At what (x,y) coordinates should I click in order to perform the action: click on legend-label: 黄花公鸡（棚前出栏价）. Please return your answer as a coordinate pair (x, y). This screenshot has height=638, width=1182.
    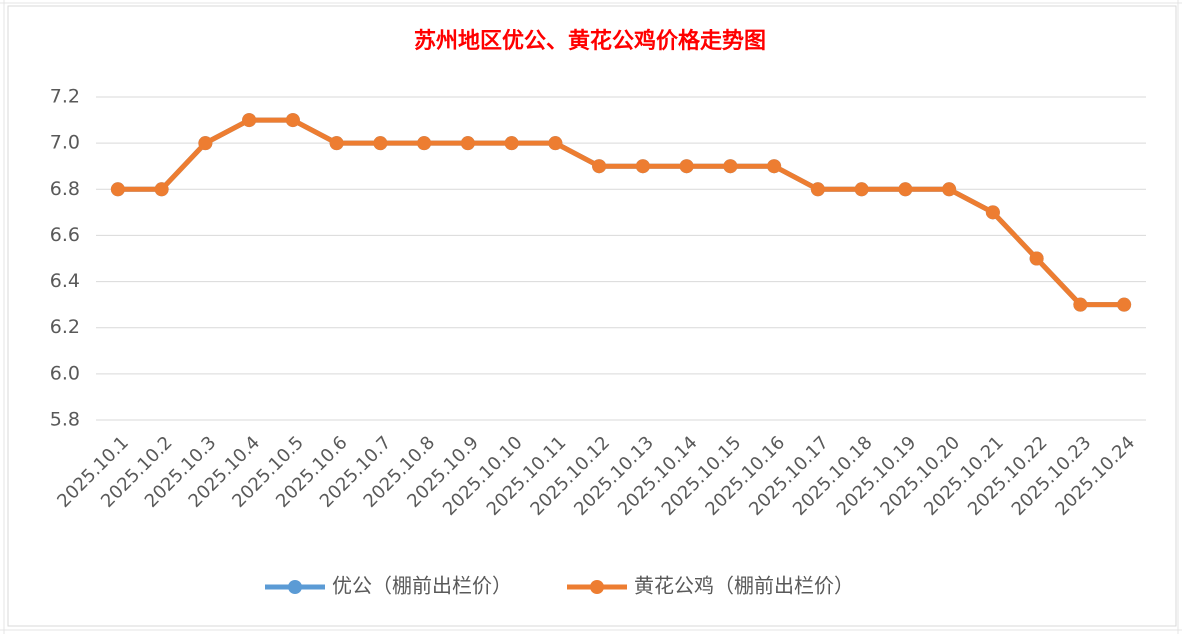
    Looking at the image, I should click on (744, 586).